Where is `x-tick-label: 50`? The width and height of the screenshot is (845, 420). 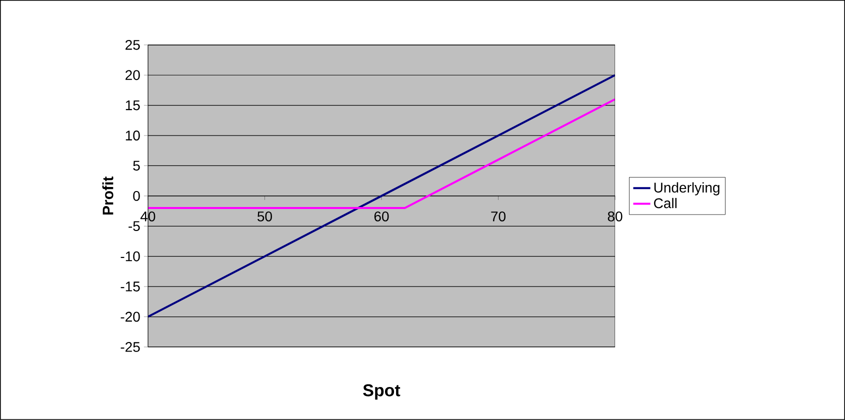 x-tick-label: 50 is located at coordinates (264, 217).